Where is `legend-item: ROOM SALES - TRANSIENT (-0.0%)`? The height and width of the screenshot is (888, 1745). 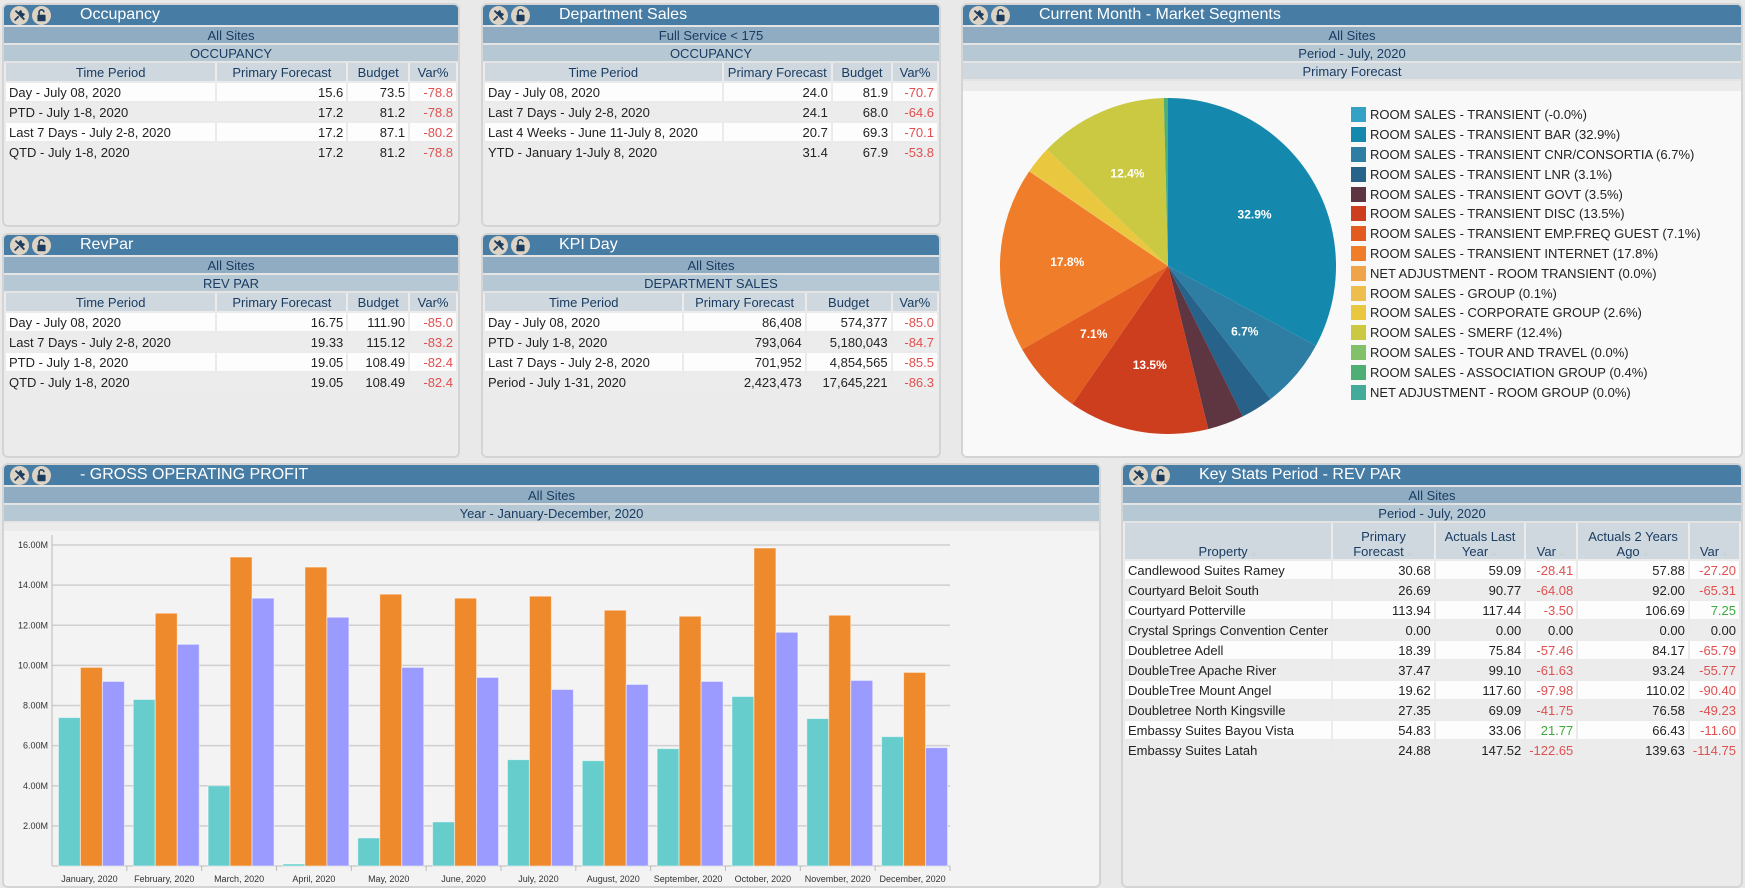
legend-item: ROOM SALES - TRANSIENT (-0.0%) is located at coordinates (1526, 115).